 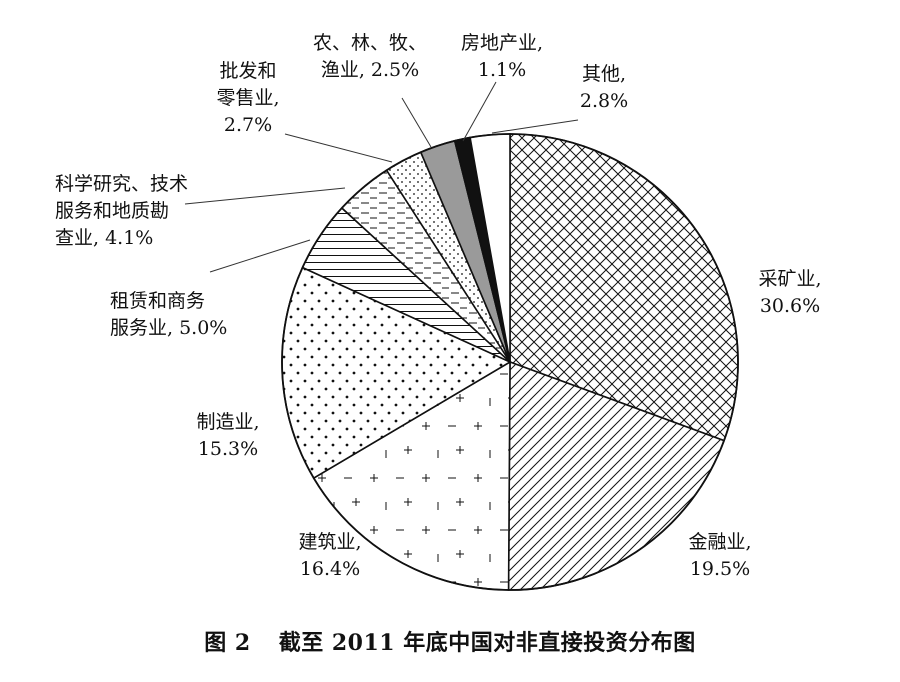 I want to click on slice-label: 科学研究、技术服务和地质勘查业, 4.1%, so click(x=121, y=211).